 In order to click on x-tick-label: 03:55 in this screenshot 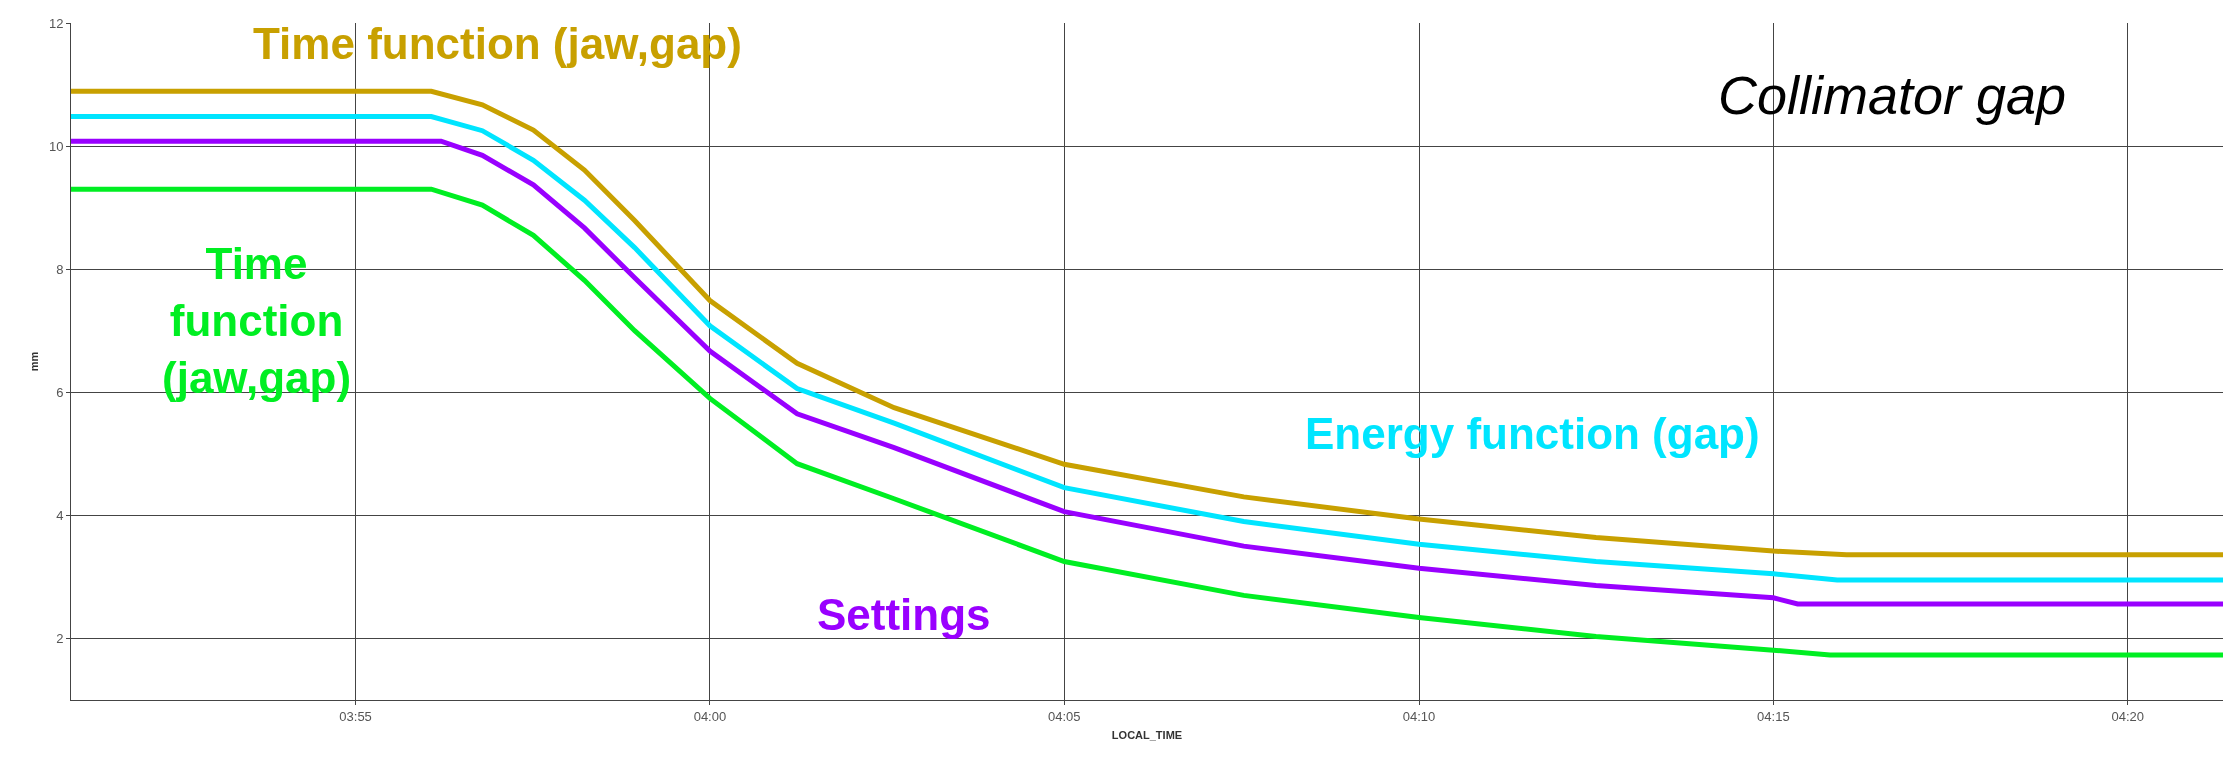, I will do `click(355, 716)`.